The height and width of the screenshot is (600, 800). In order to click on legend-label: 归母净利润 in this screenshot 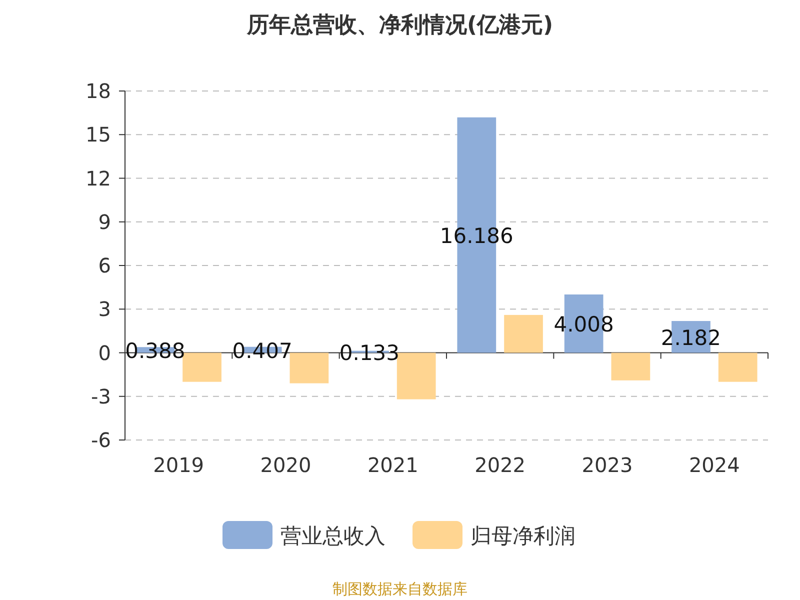, I will do `click(523, 536)`.